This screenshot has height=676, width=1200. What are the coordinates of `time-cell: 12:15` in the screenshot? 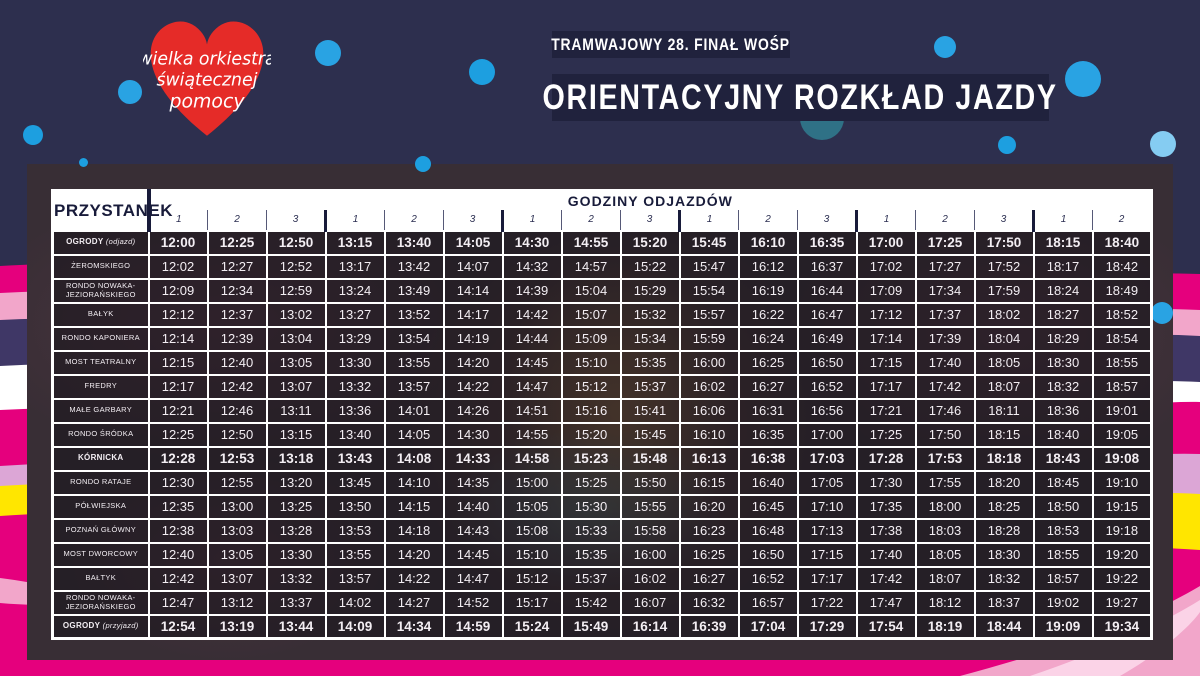 It's located at (178, 362).